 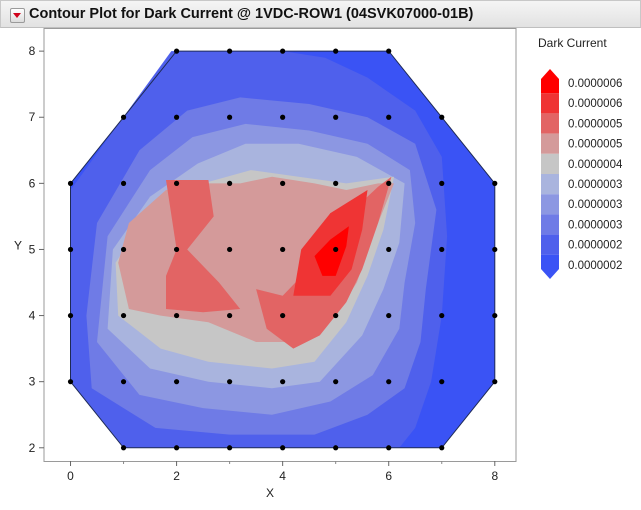 I want to click on x-tick-label: 0, so click(x=70, y=476).